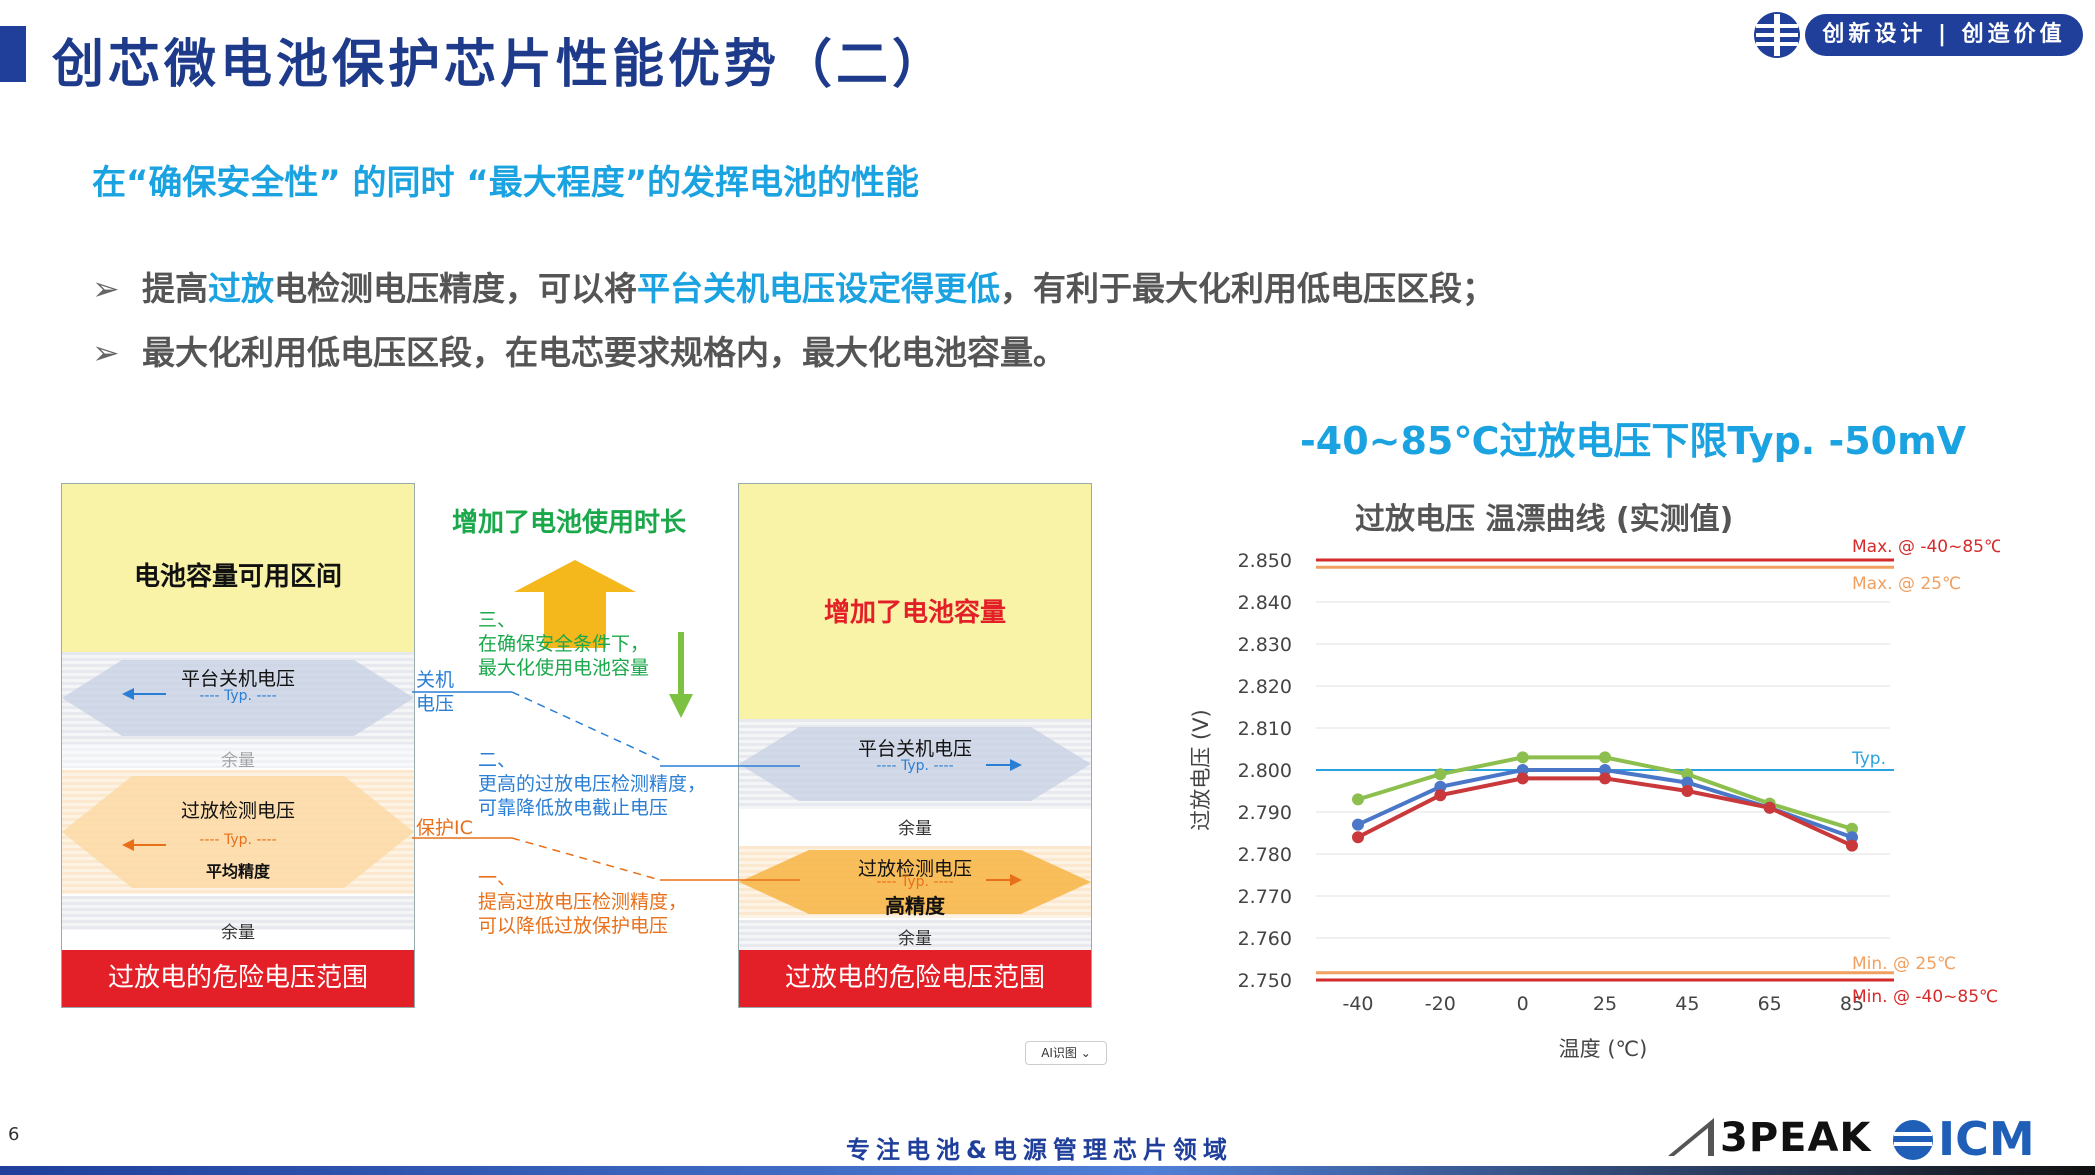  I want to click on y-tick-label: 2.810, so click(1265, 729).